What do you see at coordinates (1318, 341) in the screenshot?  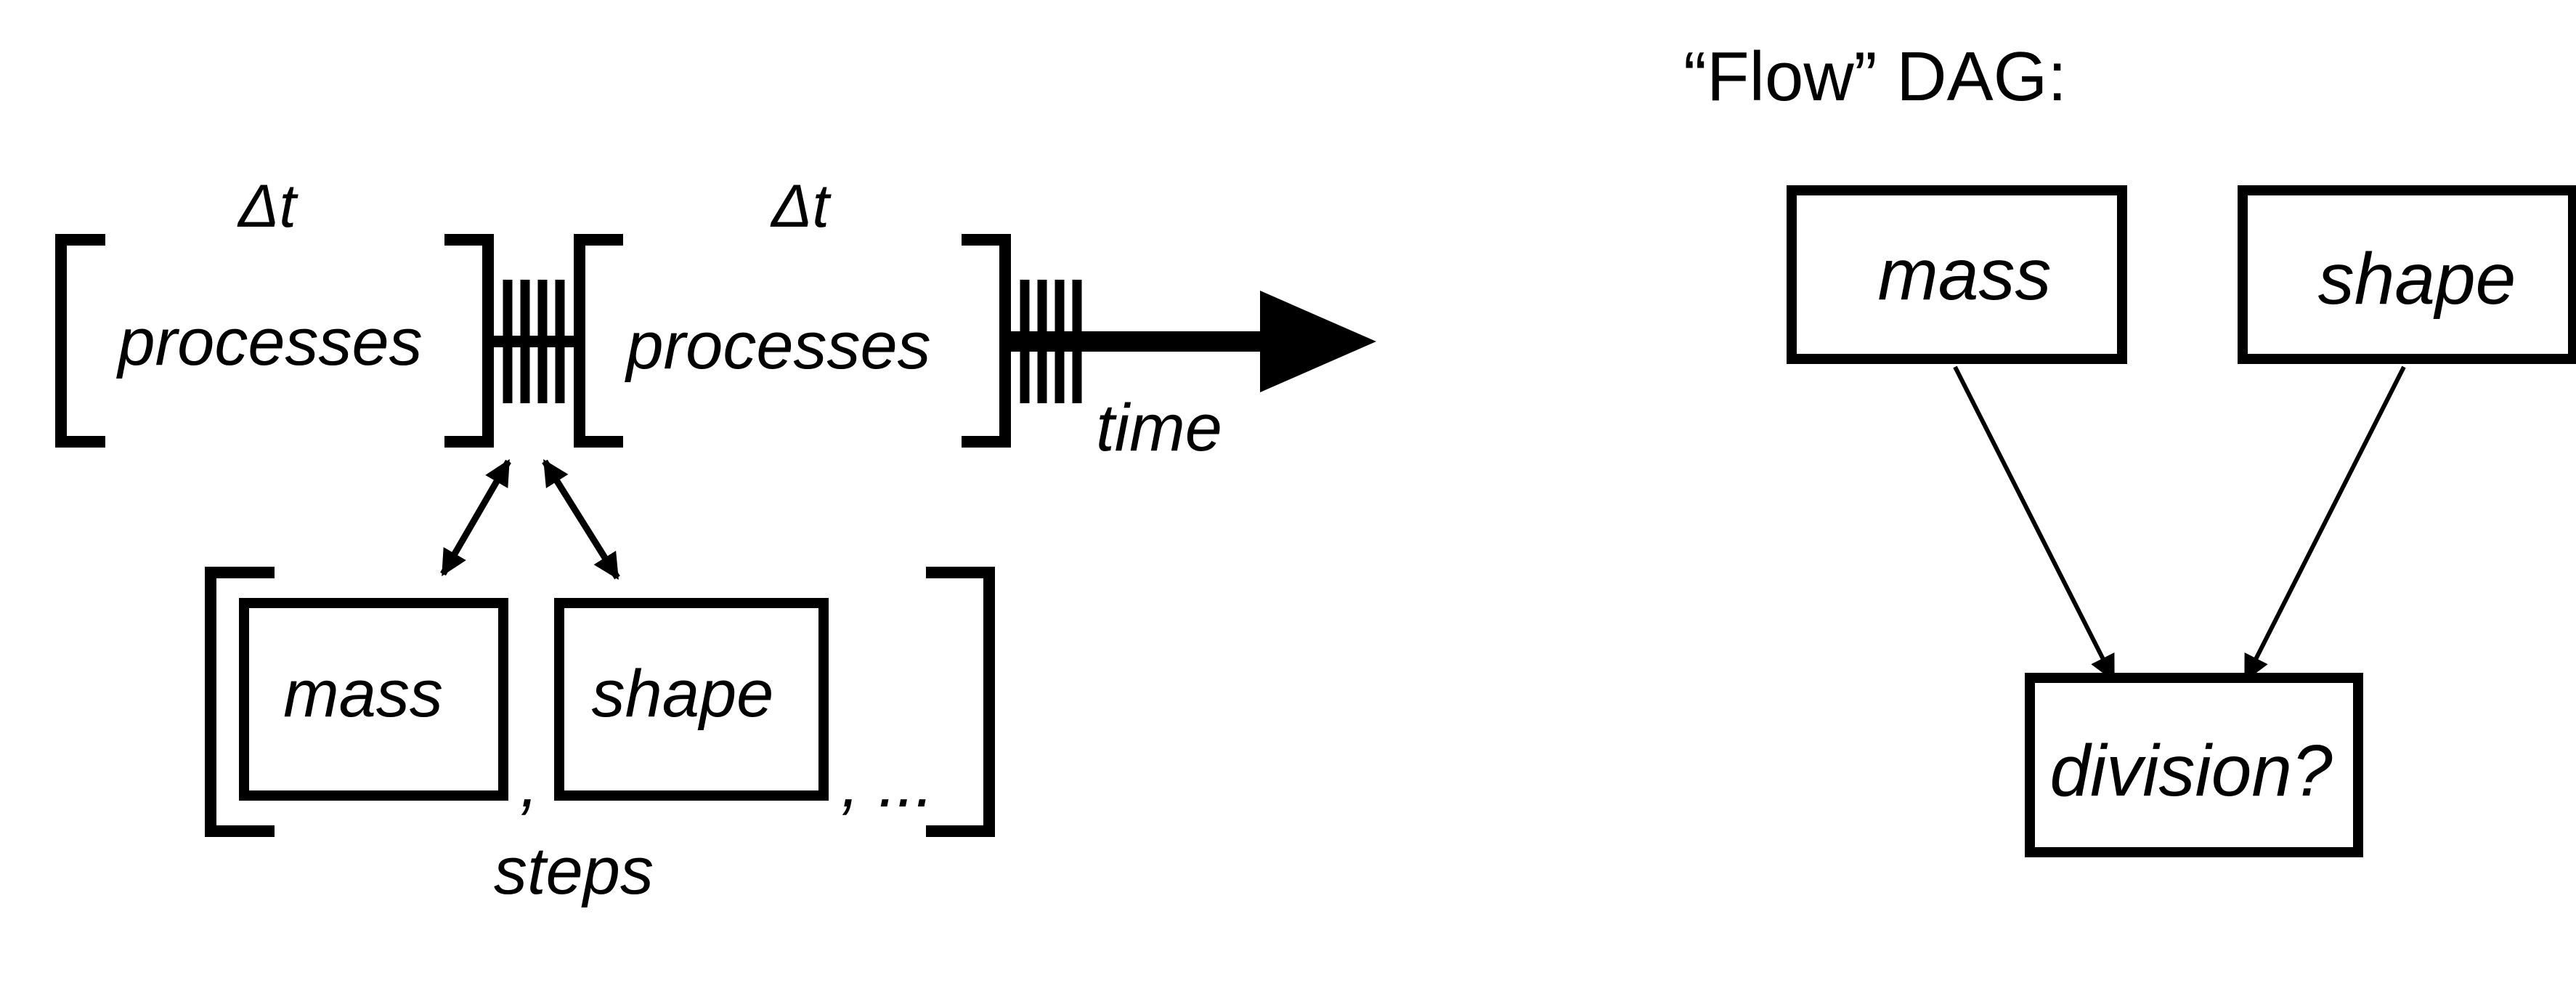 I see `time-arrow-head` at bounding box center [1318, 341].